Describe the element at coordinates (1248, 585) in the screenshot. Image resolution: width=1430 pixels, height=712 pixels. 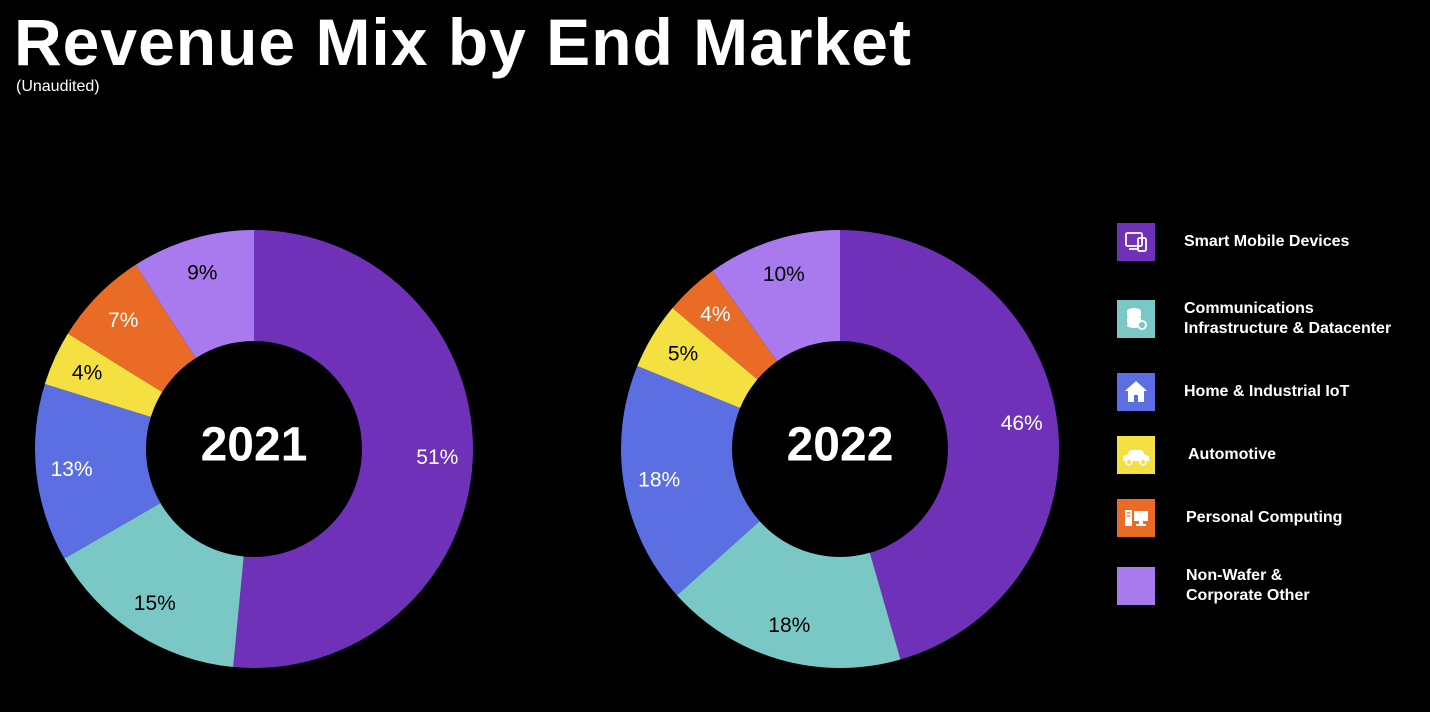
I see `legend-label: Non-Wafer & Corporate Other` at that location.